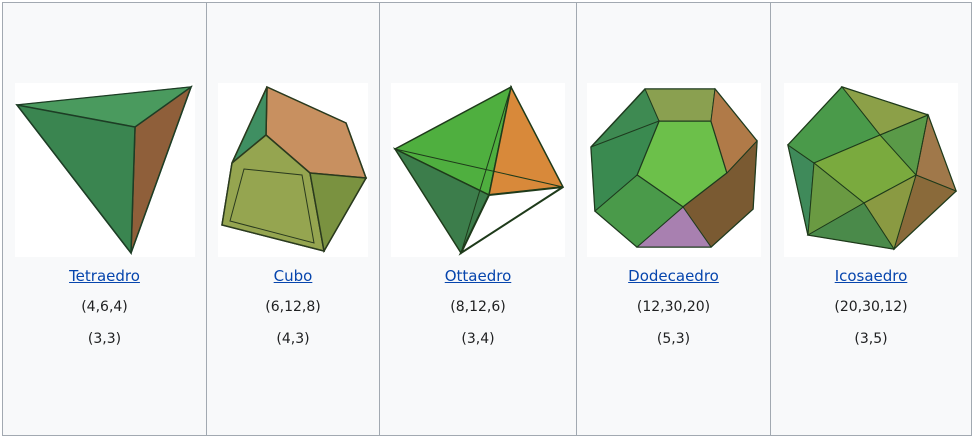 This screenshot has width=974, height=438. I want to click on cube-counts: (6,12,8), so click(293, 307).